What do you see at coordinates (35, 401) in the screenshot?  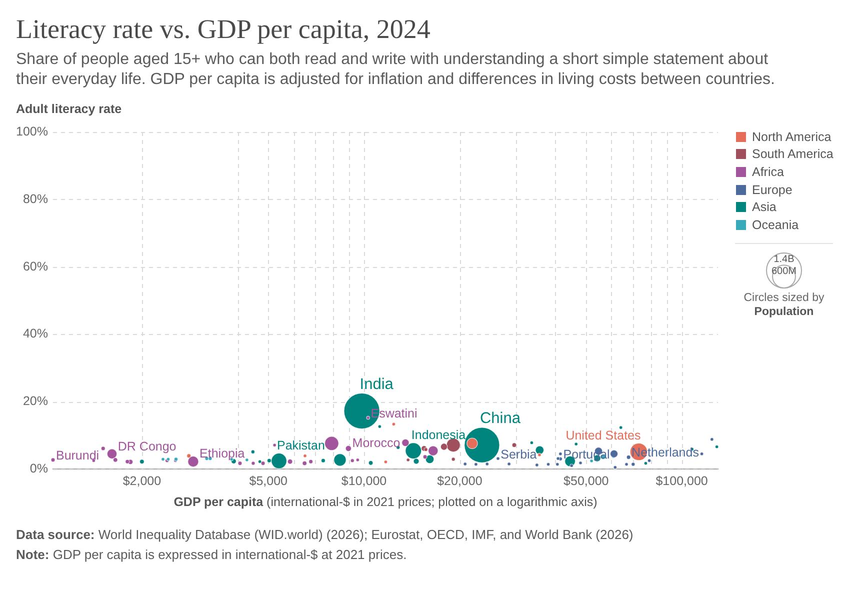 I see `y-tick-label: 20%` at bounding box center [35, 401].